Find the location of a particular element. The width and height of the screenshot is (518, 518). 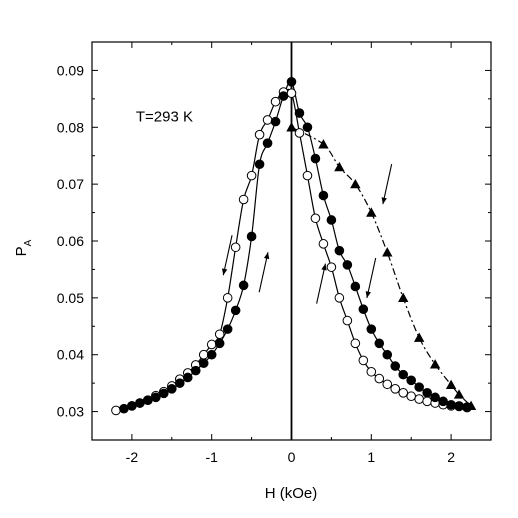

y-tick-label: 0.07 is located at coordinates (70, 184).